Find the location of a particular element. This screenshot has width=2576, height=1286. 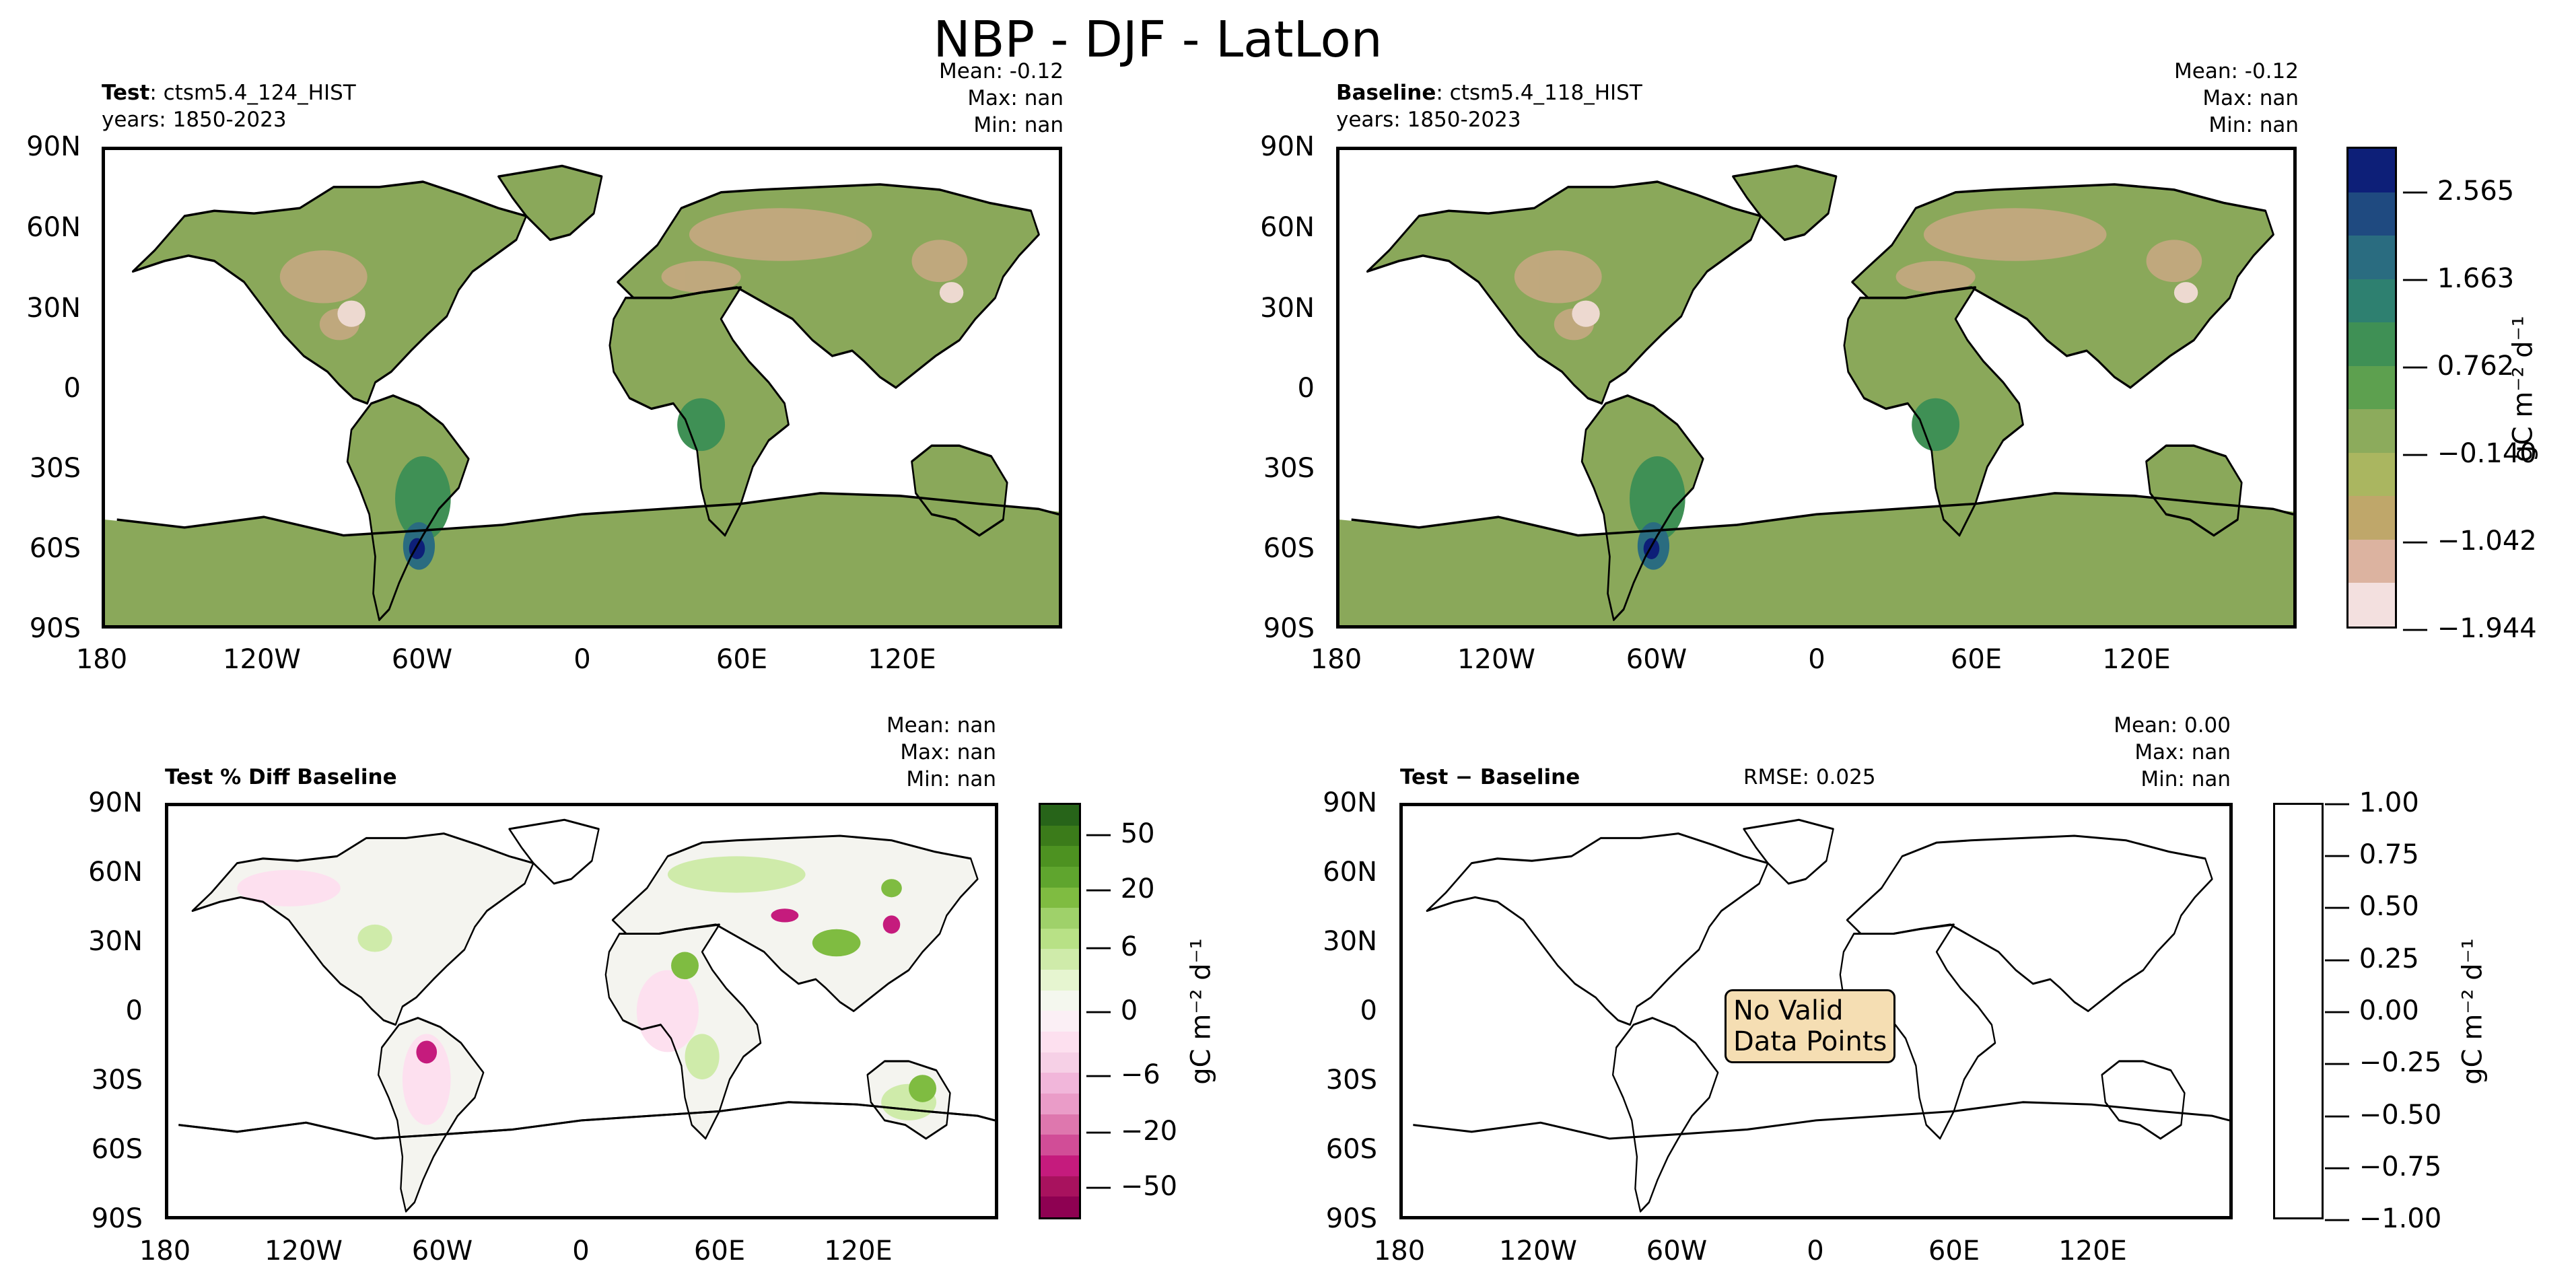

test-lon-tick-60e: 60E is located at coordinates (742, 659).